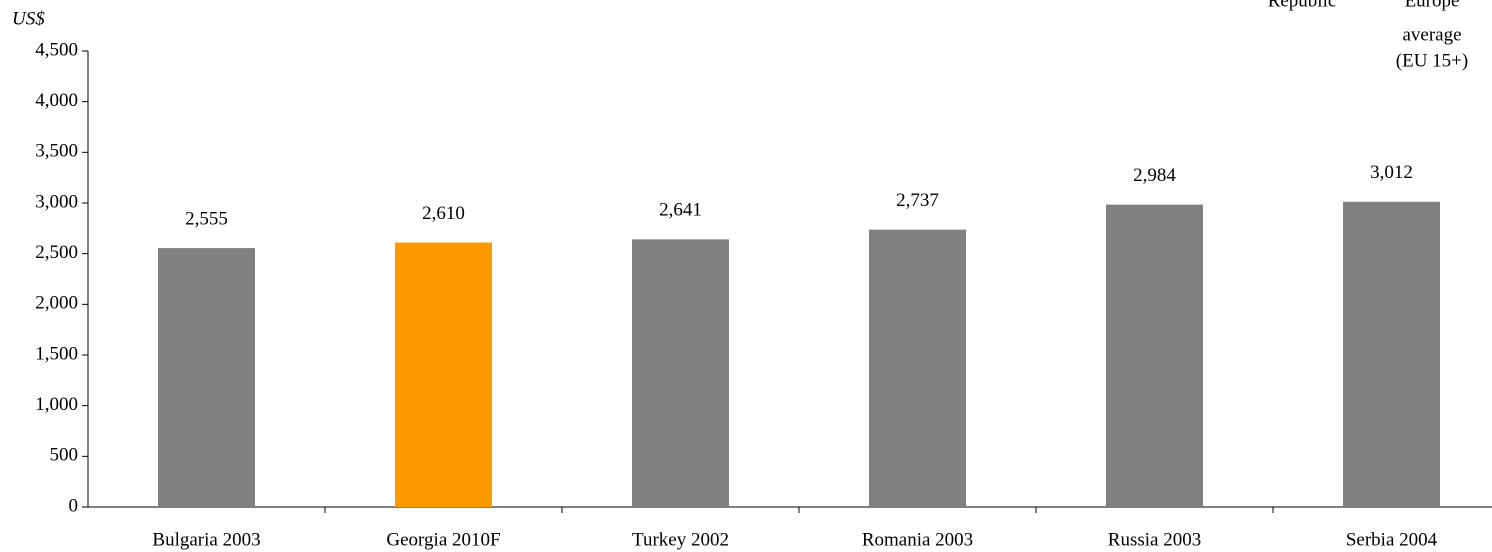 This screenshot has width=1492, height=552. Describe the element at coordinates (1391, 172) in the screenshot. I see `value-label: 3,012` at that location.